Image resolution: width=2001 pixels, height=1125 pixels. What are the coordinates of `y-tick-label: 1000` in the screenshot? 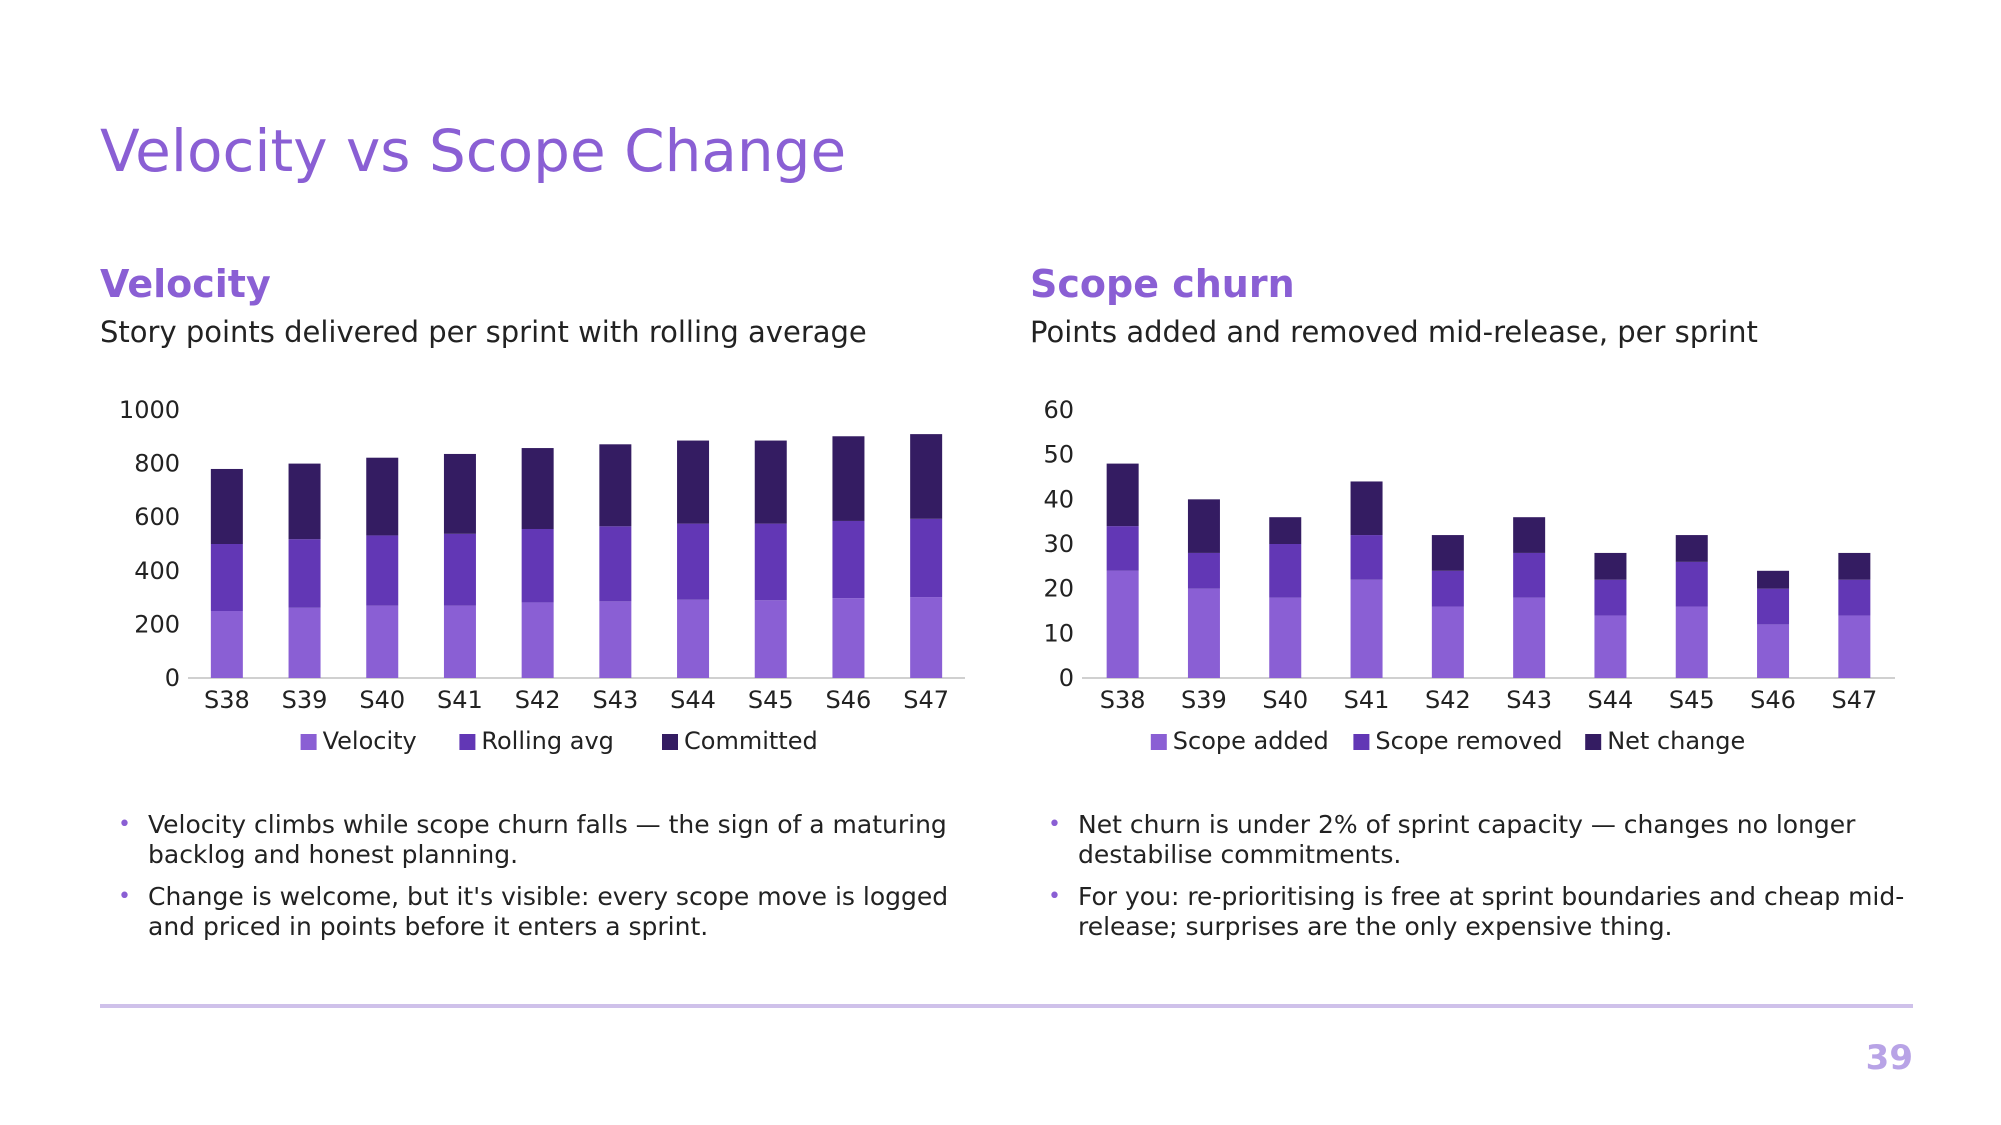 It's located at (149, 410).